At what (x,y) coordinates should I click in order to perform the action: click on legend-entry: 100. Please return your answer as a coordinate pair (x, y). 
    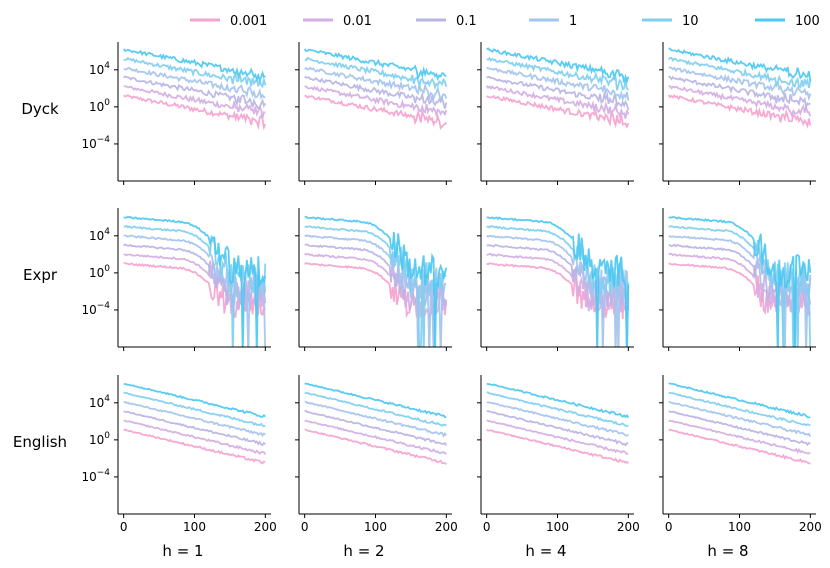
    Looking at the image, I should click on (787, 21).